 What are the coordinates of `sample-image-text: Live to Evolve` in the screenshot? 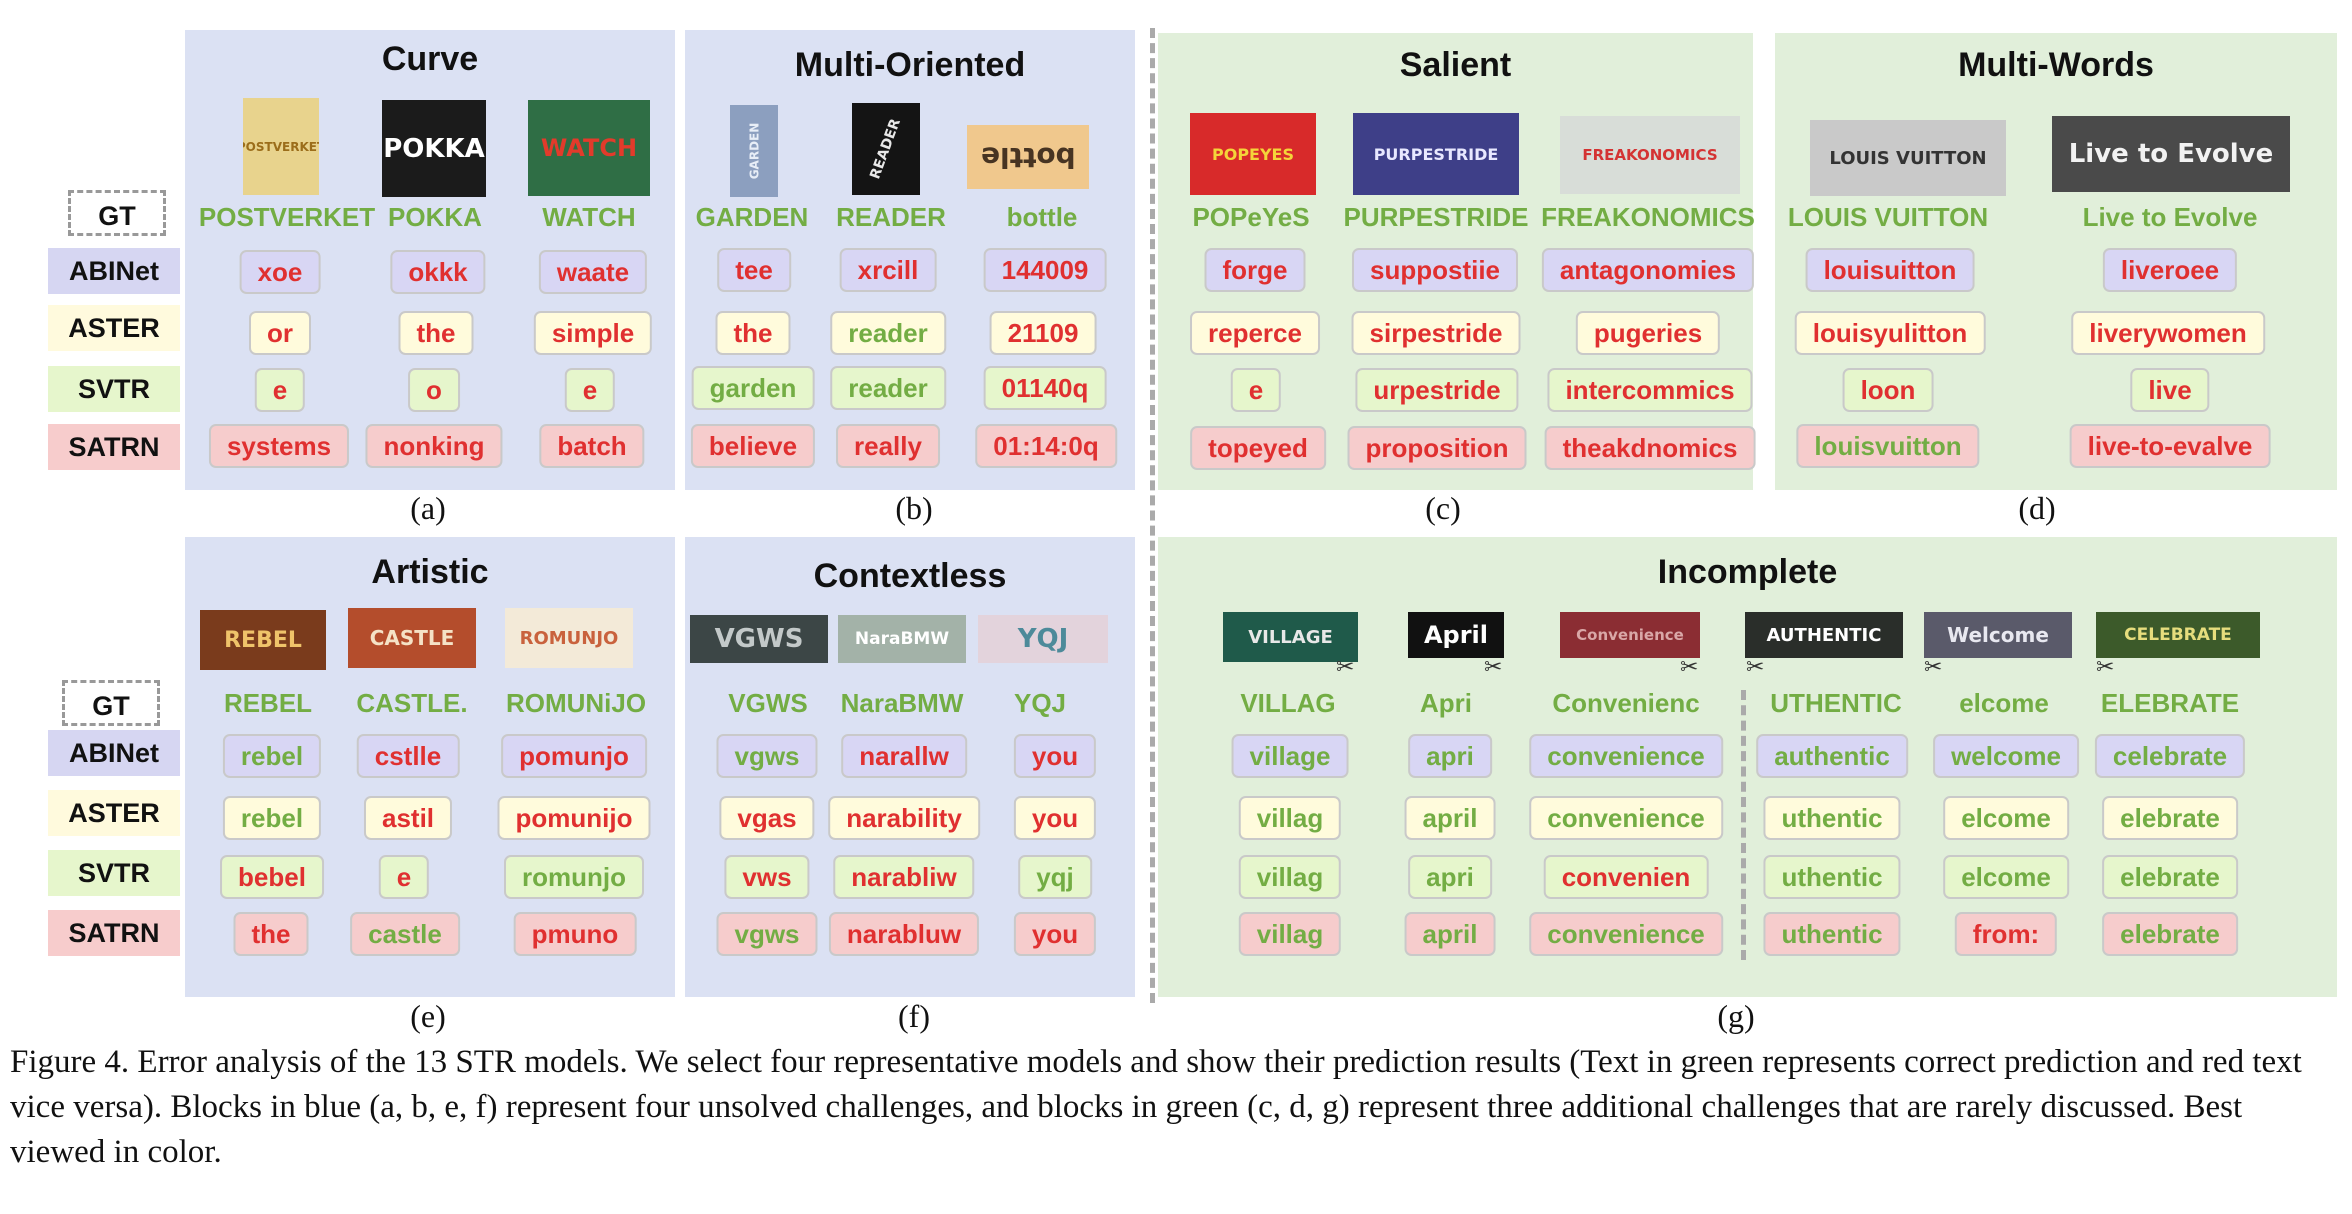 It's located at (2171, 154).